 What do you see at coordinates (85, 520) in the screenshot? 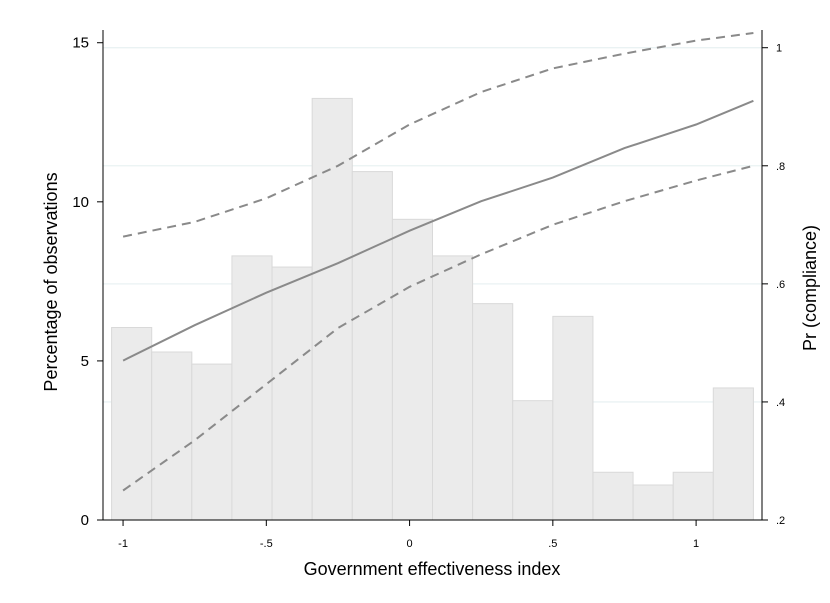
I see `y-left-tick-label: 0` at bounding box center [85, 520].